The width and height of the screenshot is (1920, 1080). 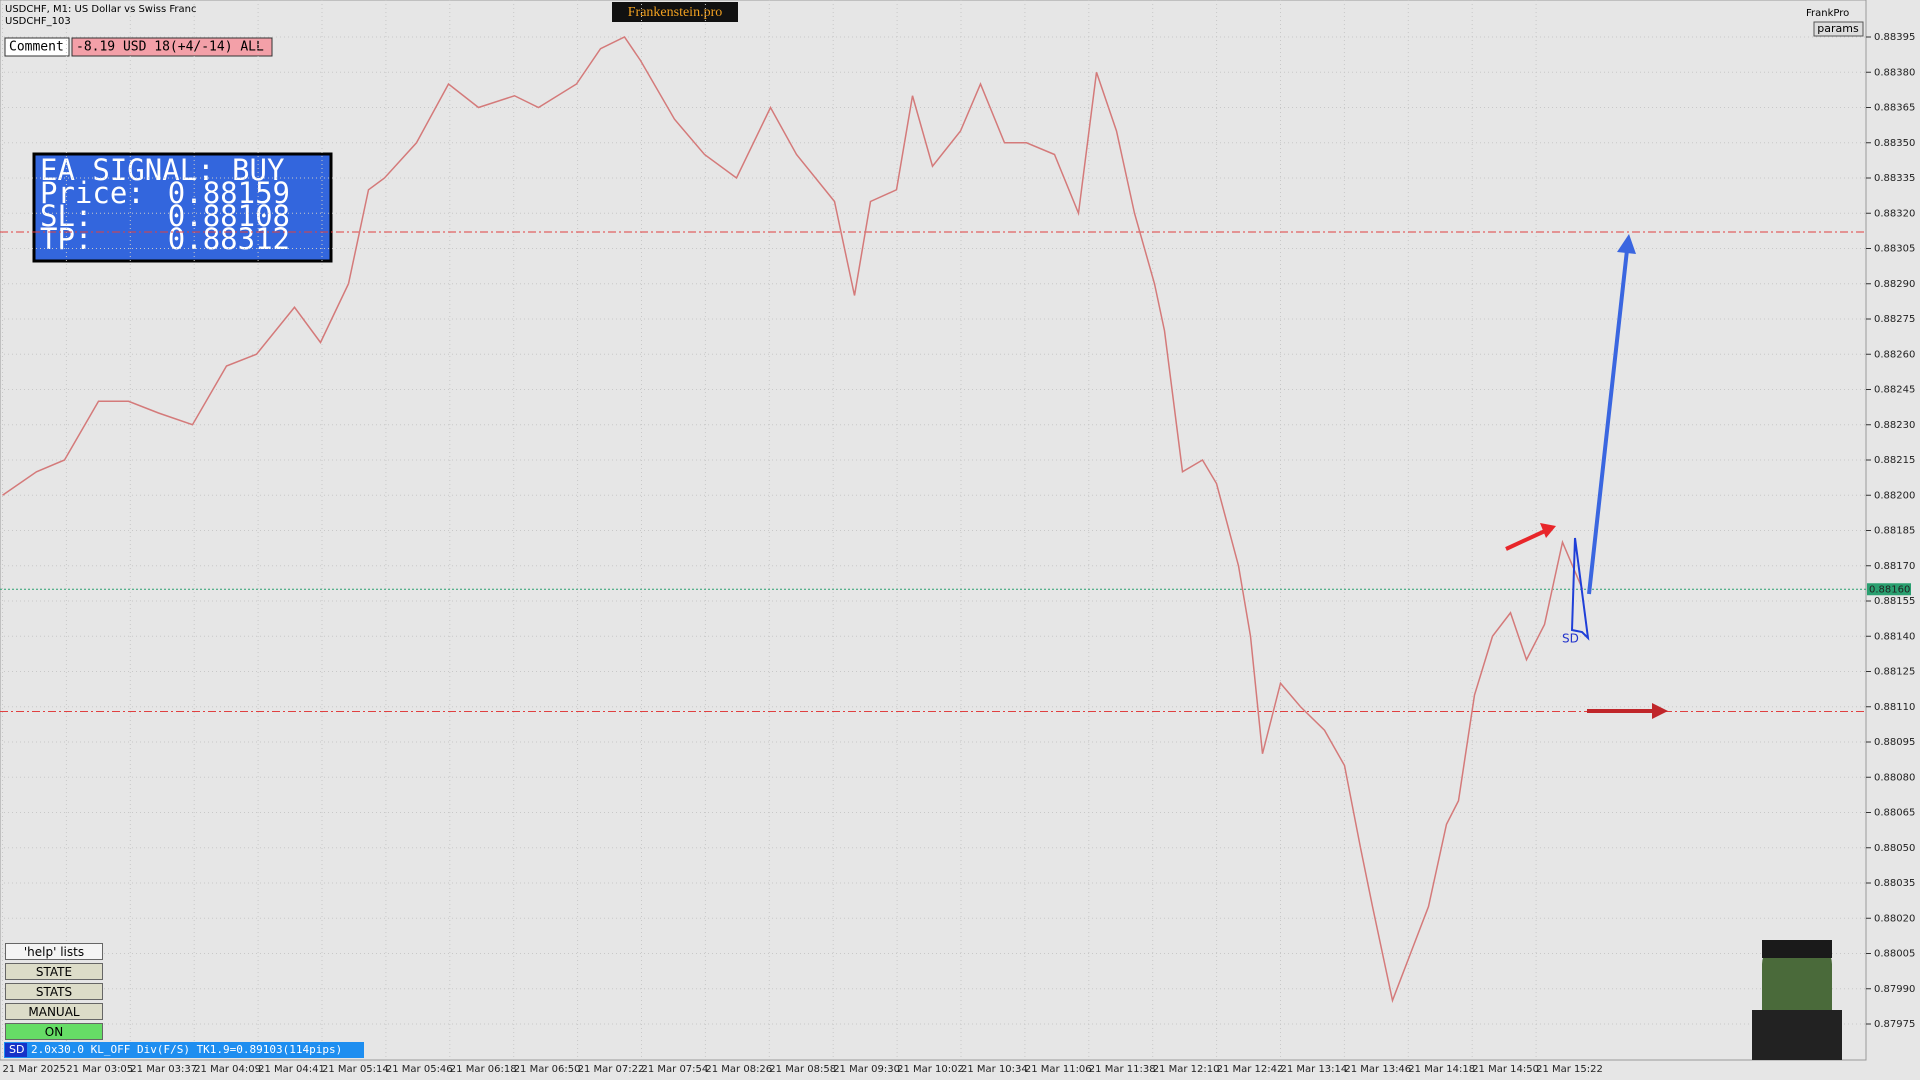 I want to click on tp-label: TP:, so click(x=66, y=239).